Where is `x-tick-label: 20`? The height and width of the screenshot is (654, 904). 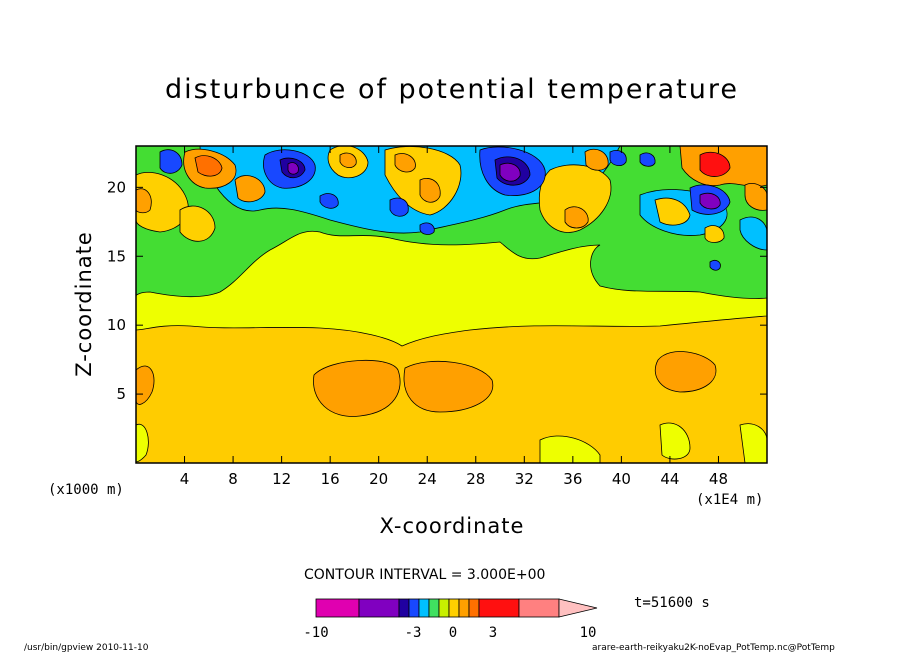 x-tick-label: 20 is located at coordinates (378, 479).